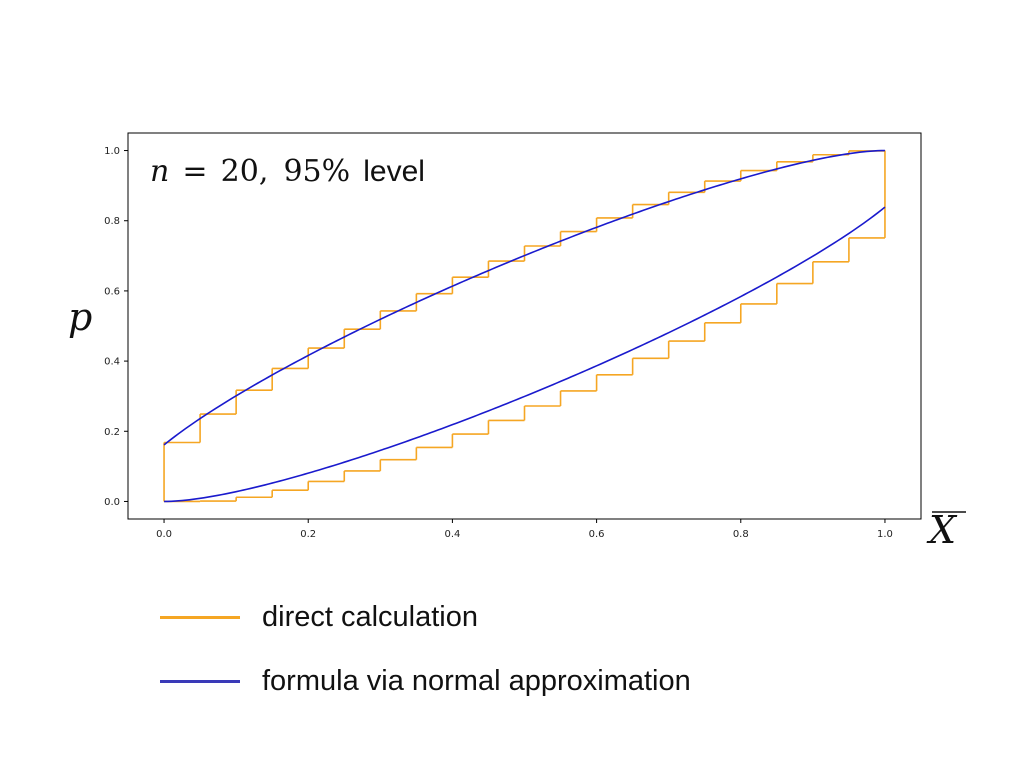  What do you see at coordinates (112, 502) in the screenshot?
I see `y-tick-label-0: 0.0` at bounding box center [112, 502].